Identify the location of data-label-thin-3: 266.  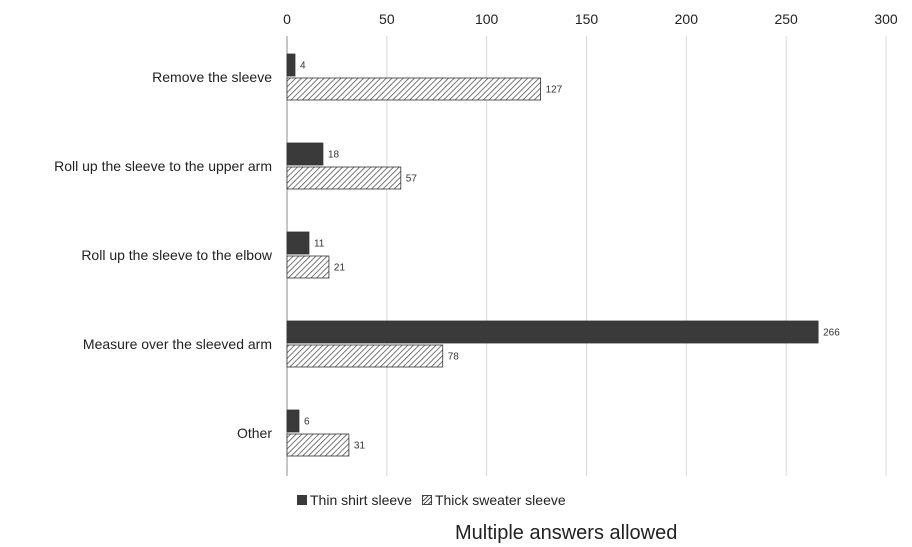
(831, 333).